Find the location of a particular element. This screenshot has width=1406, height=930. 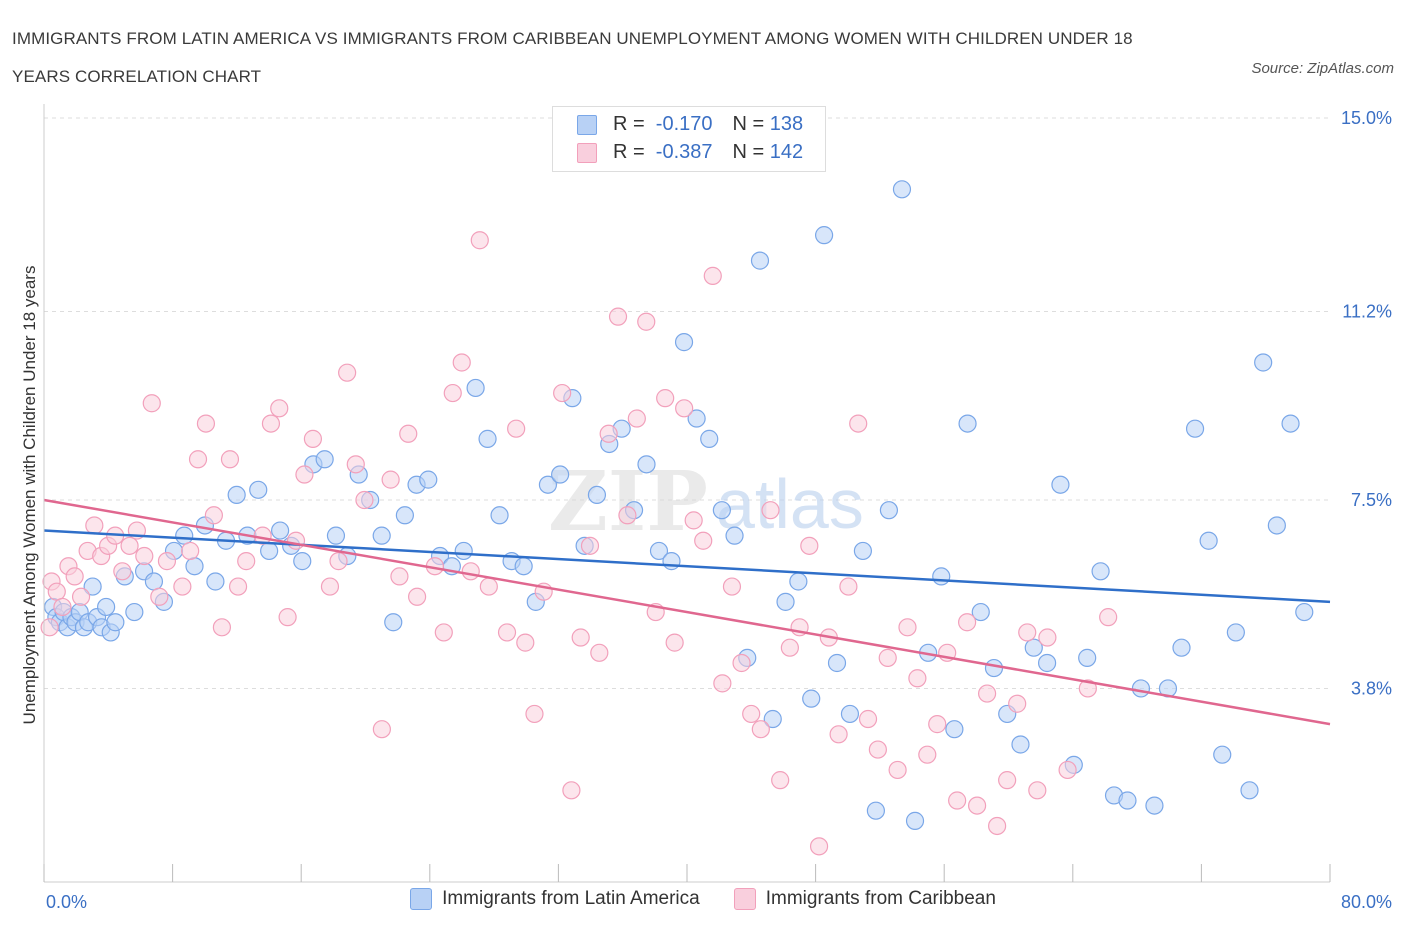

n-value-latin-america: 138 is located at coordinates (786, 124).